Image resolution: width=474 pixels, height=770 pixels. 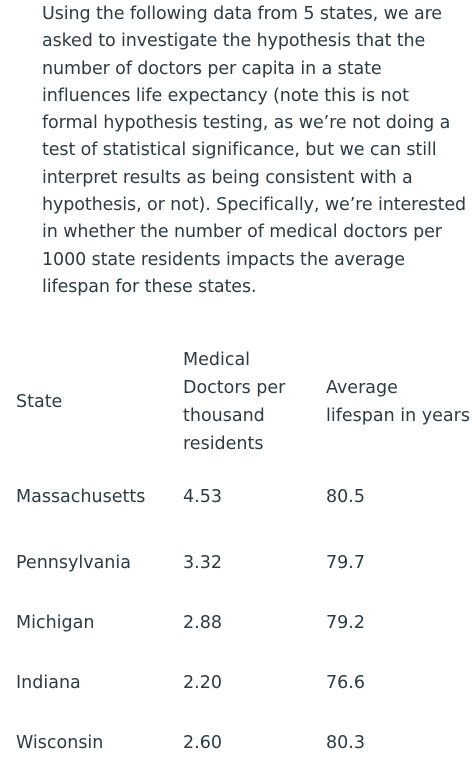 What do you see at coordinates (55, 623) in the screenshot?
I see `cell-state: Michigan` at bounding box center [55, 623].